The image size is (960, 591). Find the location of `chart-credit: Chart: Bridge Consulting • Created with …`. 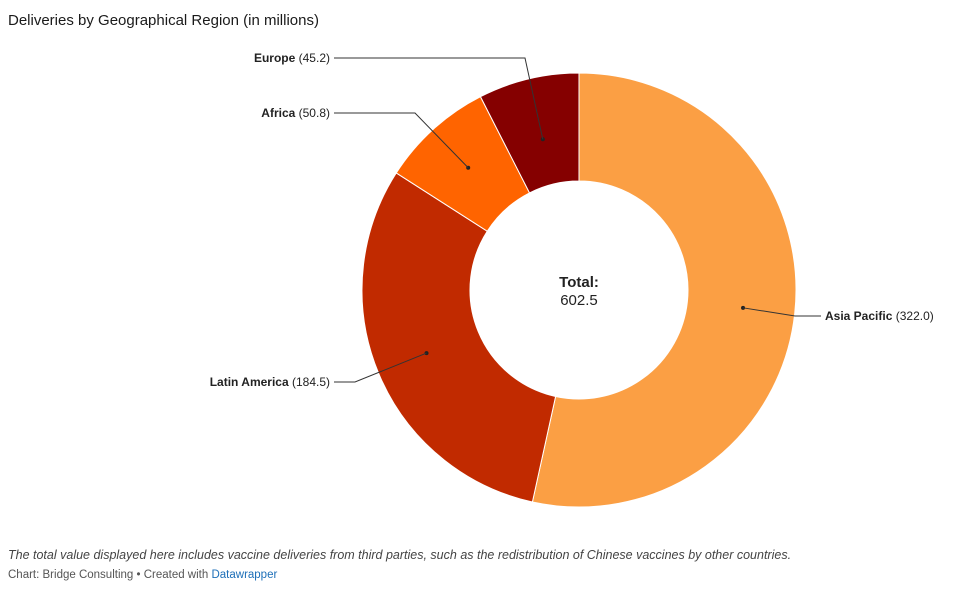

chart-credit: Chart: Bridge Consulting • Created with … is located at coordinates (142, 575).